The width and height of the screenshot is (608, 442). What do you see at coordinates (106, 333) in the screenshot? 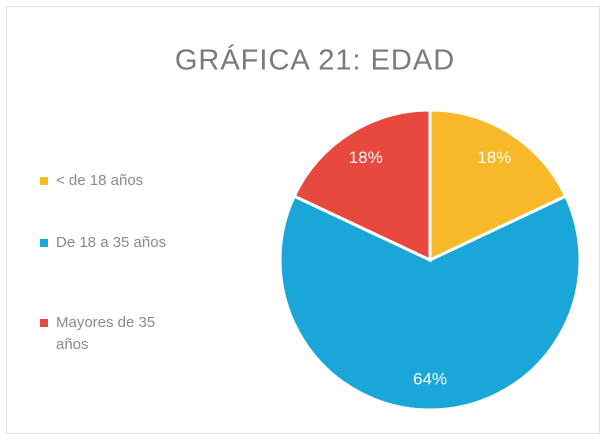
I see `legend-label: Mayores de 35 años` at bounding box center [106, 333].